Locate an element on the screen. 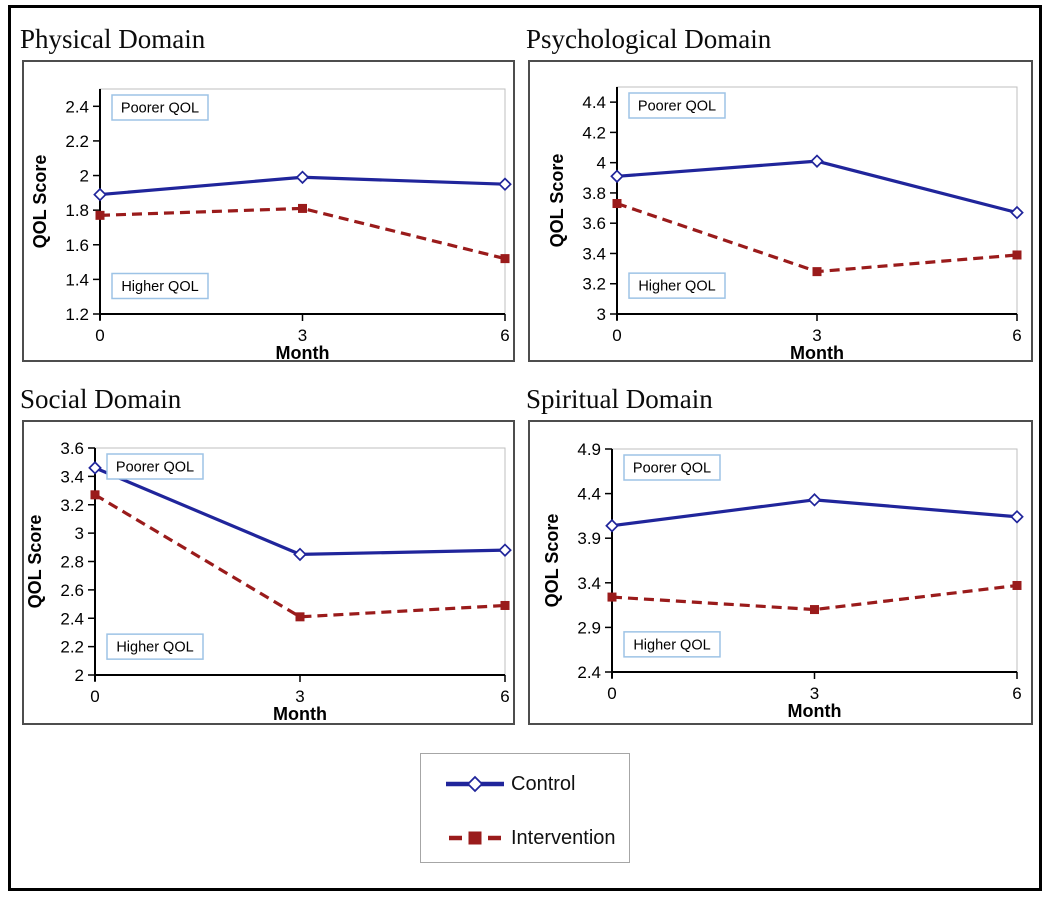 The image size is (1050, 900). svg-text: 3.9 is located at coordinates (589, 538).